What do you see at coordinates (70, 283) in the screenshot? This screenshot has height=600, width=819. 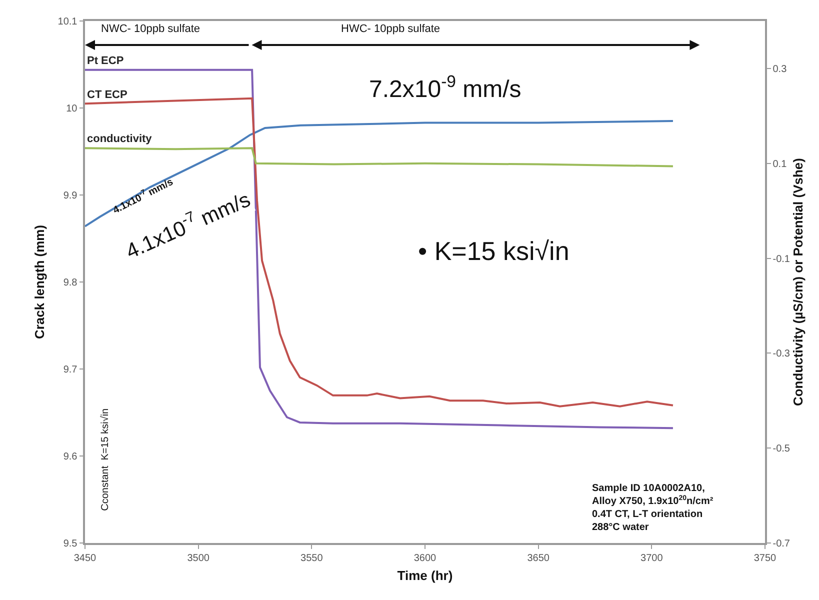 I see `y-tick-label: 9.8` at bounding box center [70, 283].